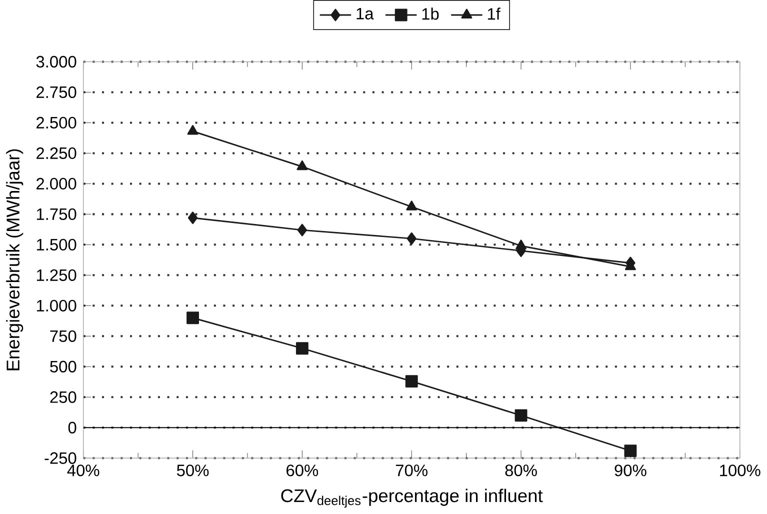 The width and height of the screenshot is (767, 514). Describe the element at coordinates (365, 14) in the screenshot. I see `legend-label: 1a` at that location.